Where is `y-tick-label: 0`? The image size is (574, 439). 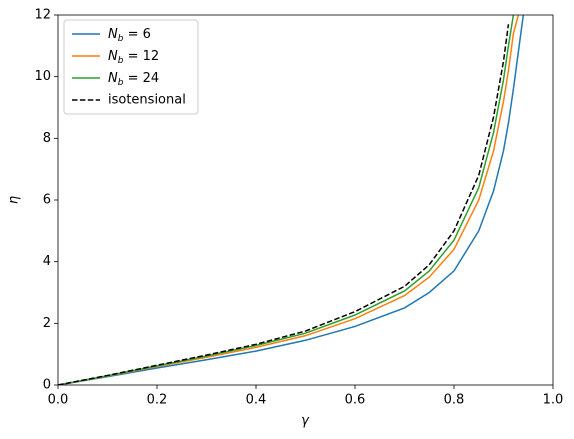 y-tick-label: 0 is located at coordinates (47, 385).